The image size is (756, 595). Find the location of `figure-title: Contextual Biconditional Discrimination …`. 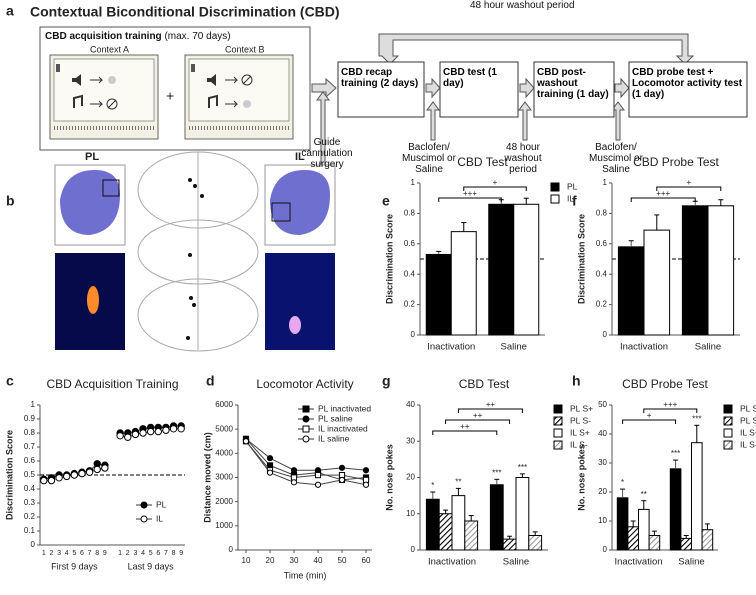

figure-title: Contextual Biconditional Discrimination … is located at coordinates (185, 12).